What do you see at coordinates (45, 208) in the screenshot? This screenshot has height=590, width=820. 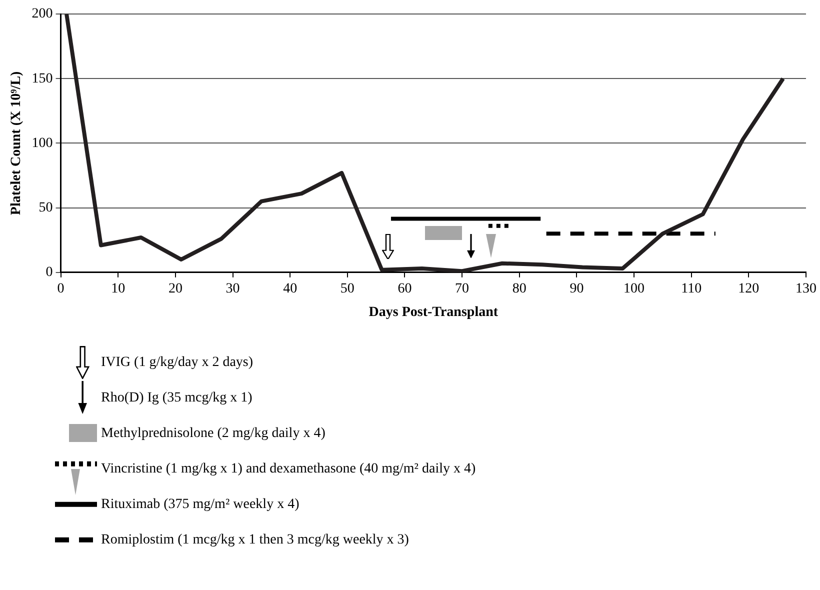 I see `y-tick-label: 50` at bounding box center [45, 208].